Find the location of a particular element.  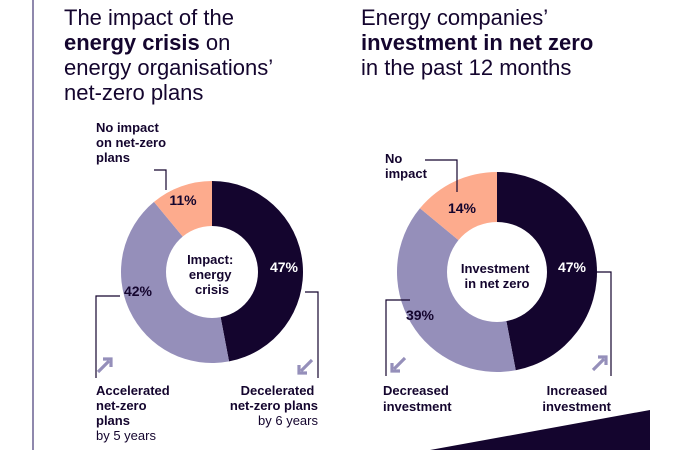

chart1-title-line3: energy organisations’ is located at coordinates (169, 67).